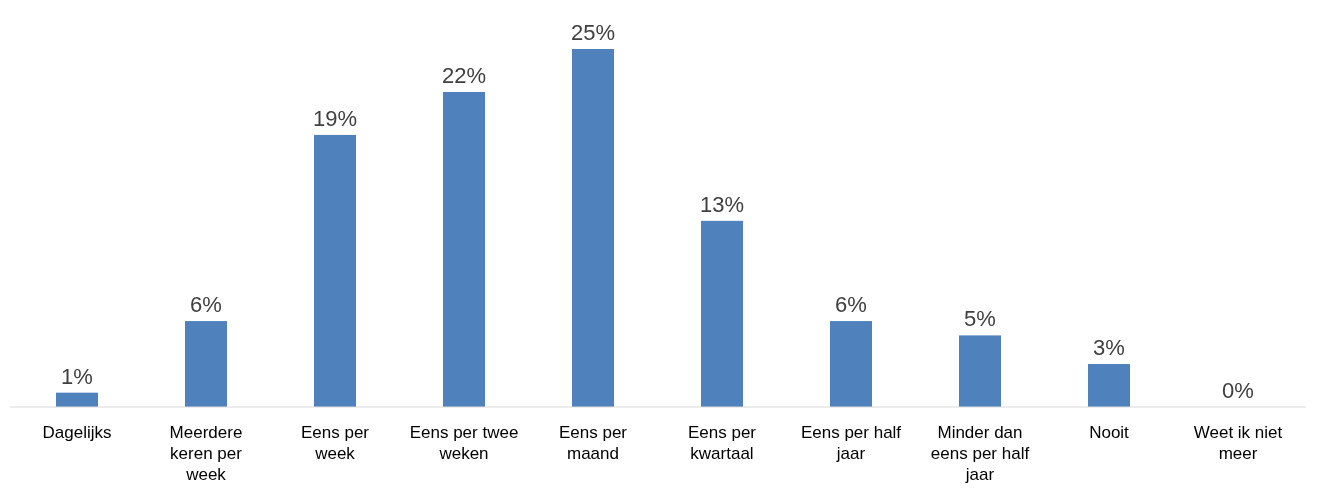 The height and width of the screenshot is (495, 1319). I want to click on x-tick-label: Weet ik niet meer, so click(1238, 443).